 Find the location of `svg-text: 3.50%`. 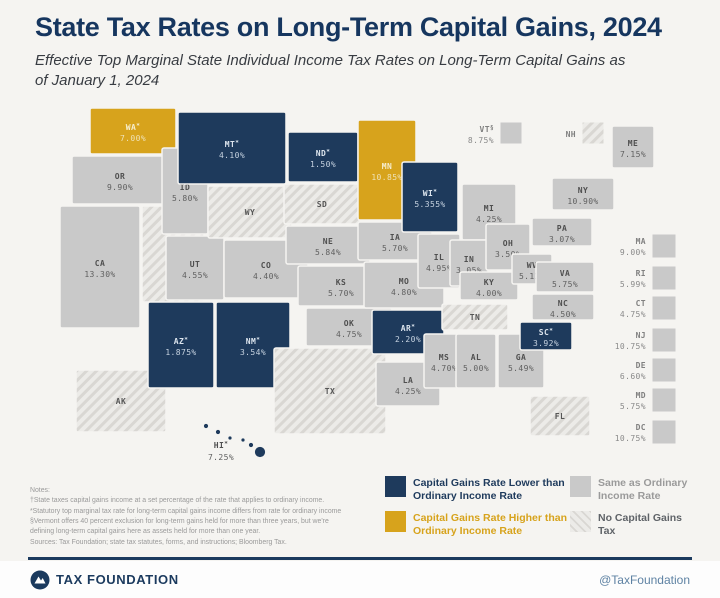

svg-text: 3.50% is located at coordinates (508, 254).